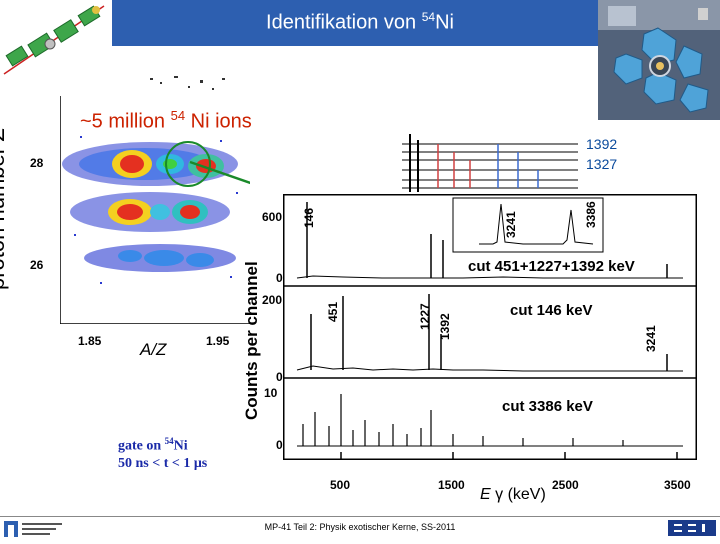  What do you see at coordinates (451, 485) in the screenshot?
I see `spectra-xtick-1500: 1500` at bounding box center [451, 485].